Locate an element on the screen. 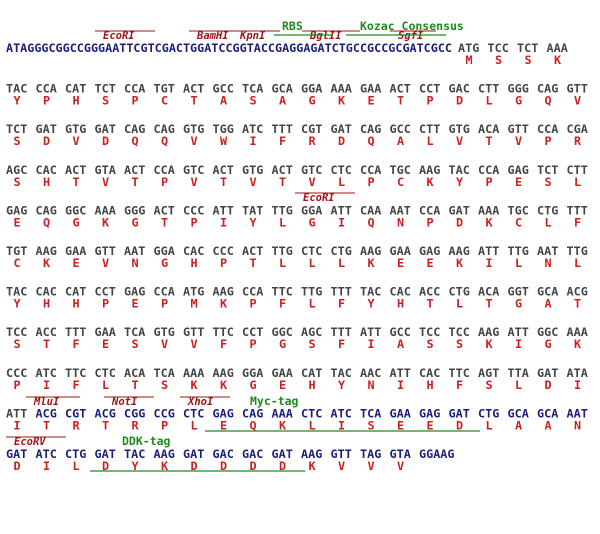 The width and height of the screenshot is (600, 534). codon: GTG is located at coordinates (252, 170).